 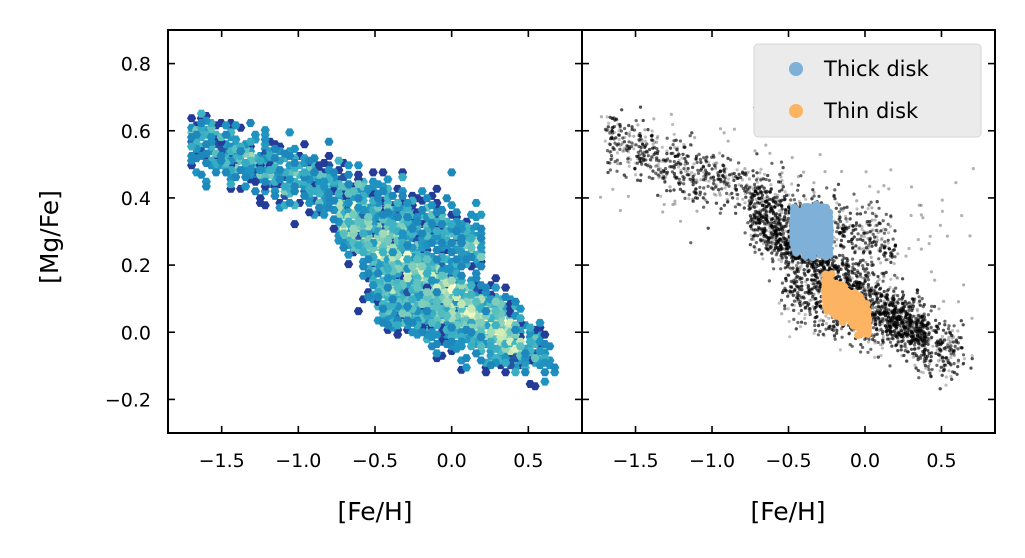 I want to click on y-axis-title: [Mg/Fe], so click(x=49, y=237).